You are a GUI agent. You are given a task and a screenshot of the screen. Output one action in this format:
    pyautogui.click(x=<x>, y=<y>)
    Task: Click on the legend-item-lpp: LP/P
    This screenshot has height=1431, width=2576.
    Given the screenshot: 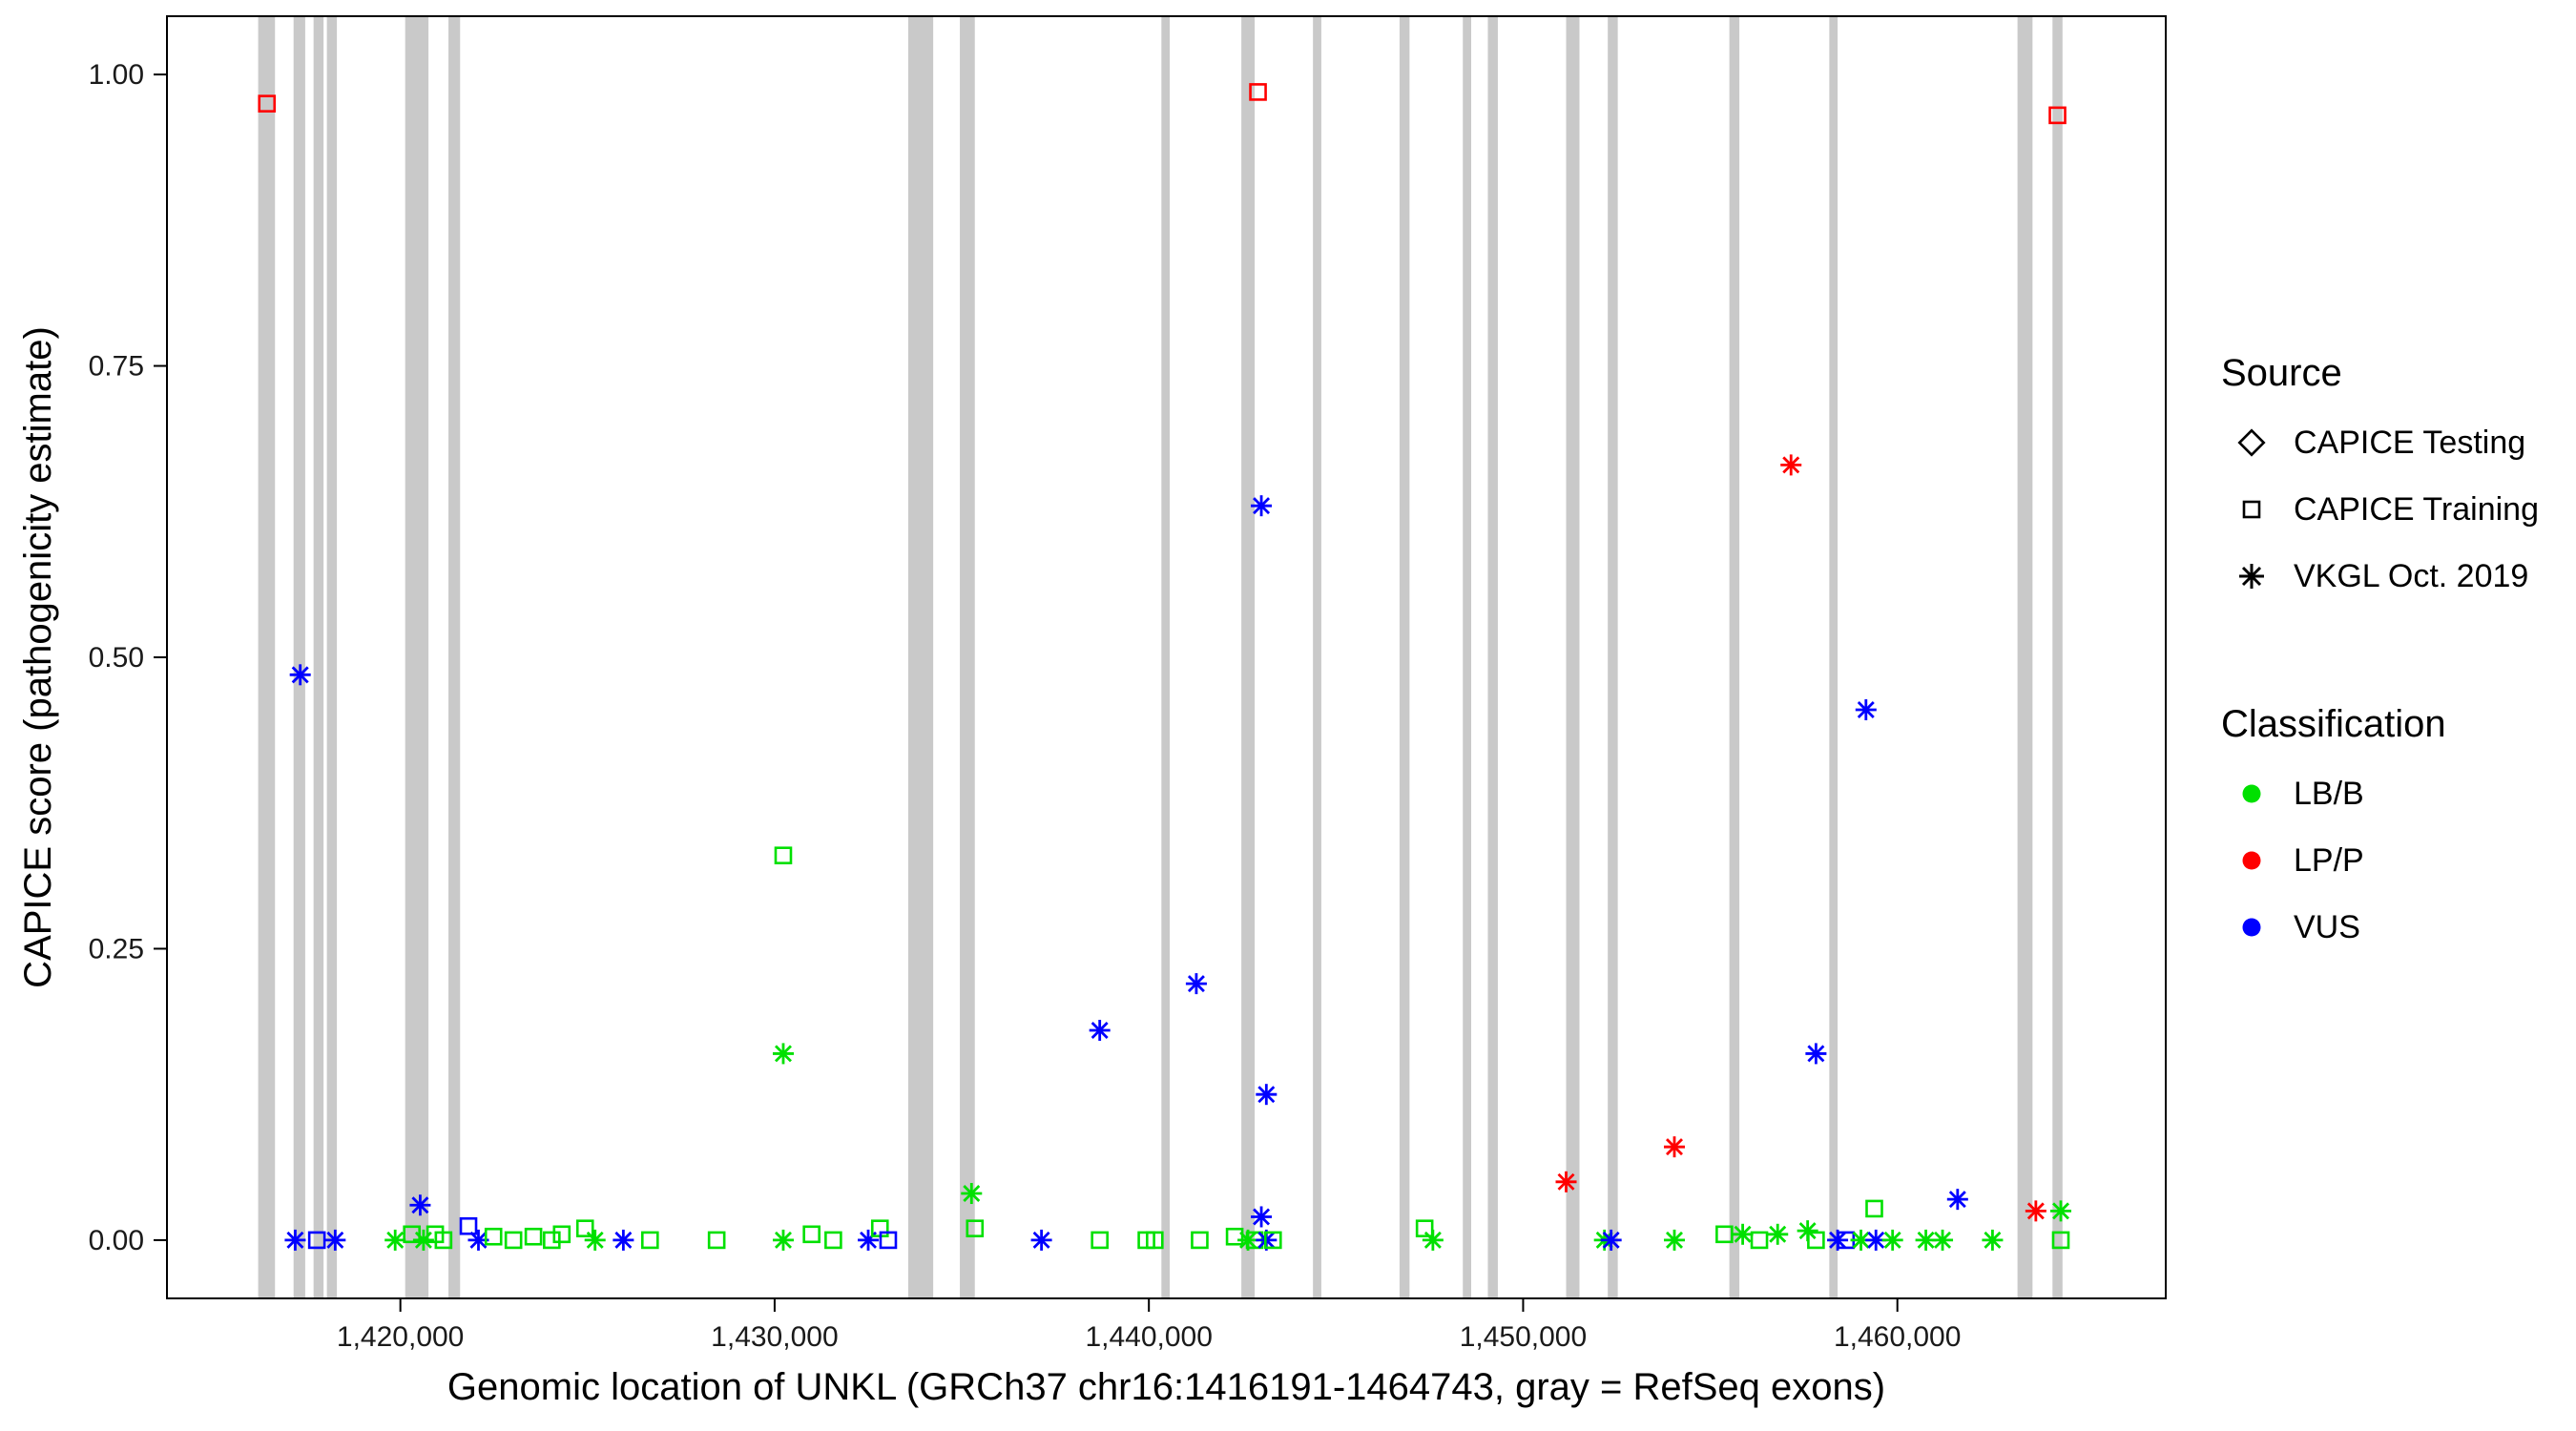 What is the action you would take?
    pyautogui.click(x=2398, y=860)
    